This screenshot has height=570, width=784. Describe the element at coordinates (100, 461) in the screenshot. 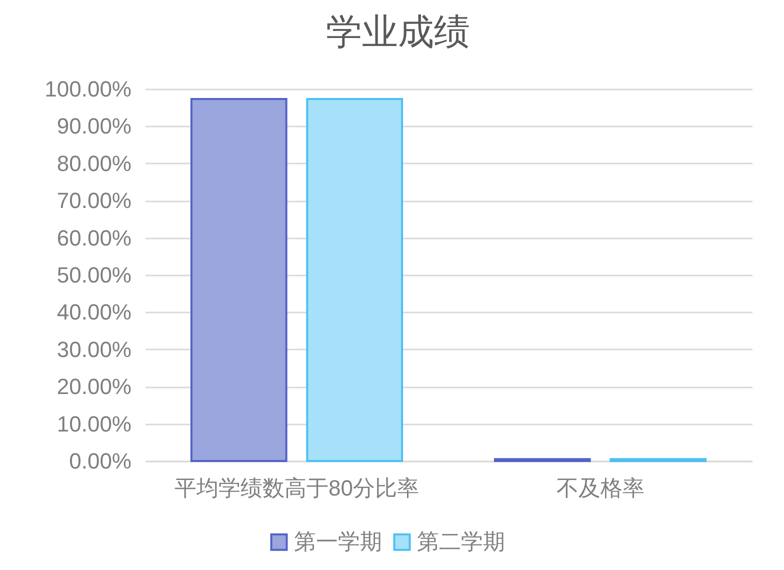

I see `y-tick-label: 0.00%` at that location.